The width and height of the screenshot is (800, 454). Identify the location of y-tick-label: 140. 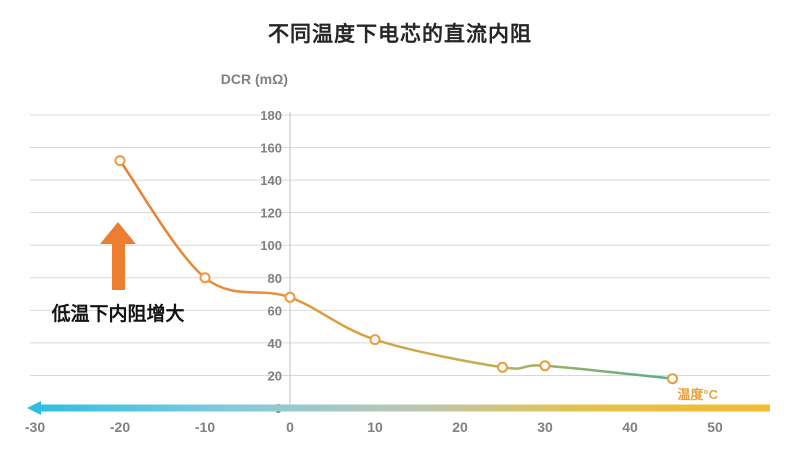
(271, 180).